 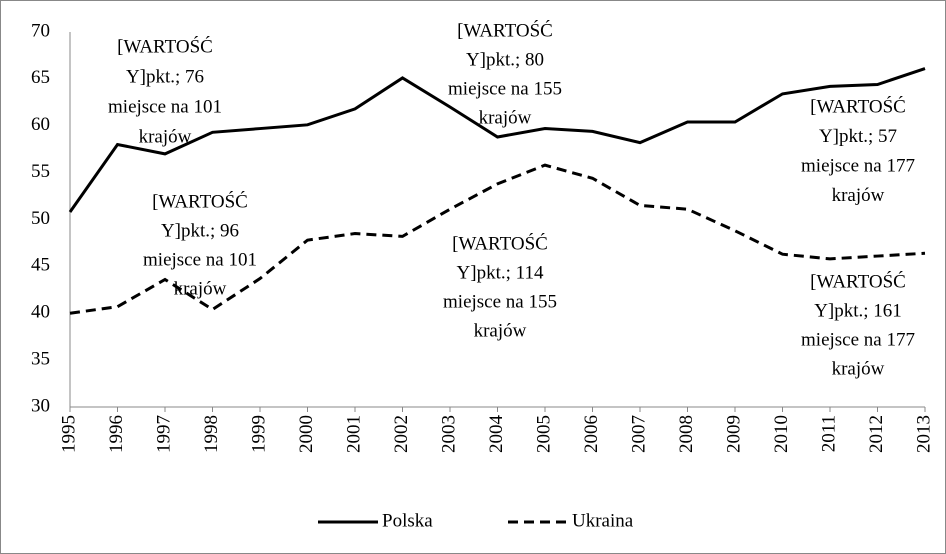 What do you see at coordinates (401, 434) in the screenshot?
I see `x-tick-label: 2002` at bounding box center [401, 434].